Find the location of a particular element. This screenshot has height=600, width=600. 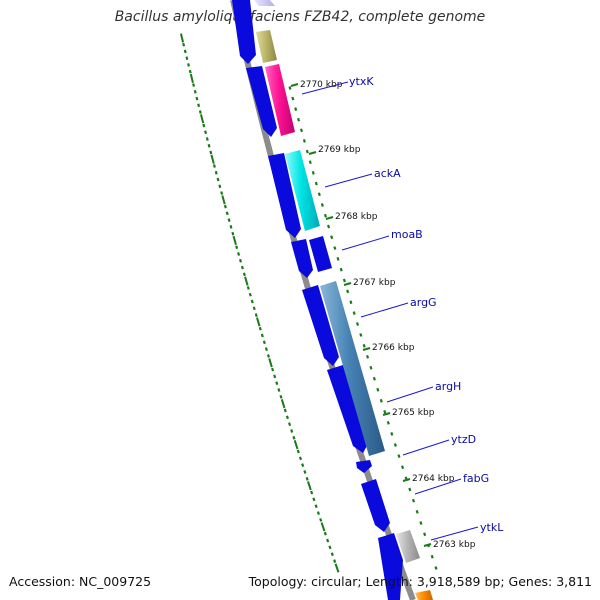

svg-text: argG is located at coordinates (423, 302).